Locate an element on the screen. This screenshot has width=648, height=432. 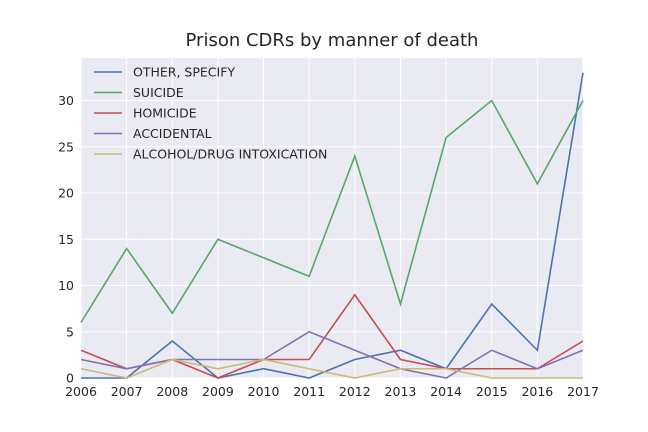
x-tick-label: 2010 is located at coordinates (264, 391).